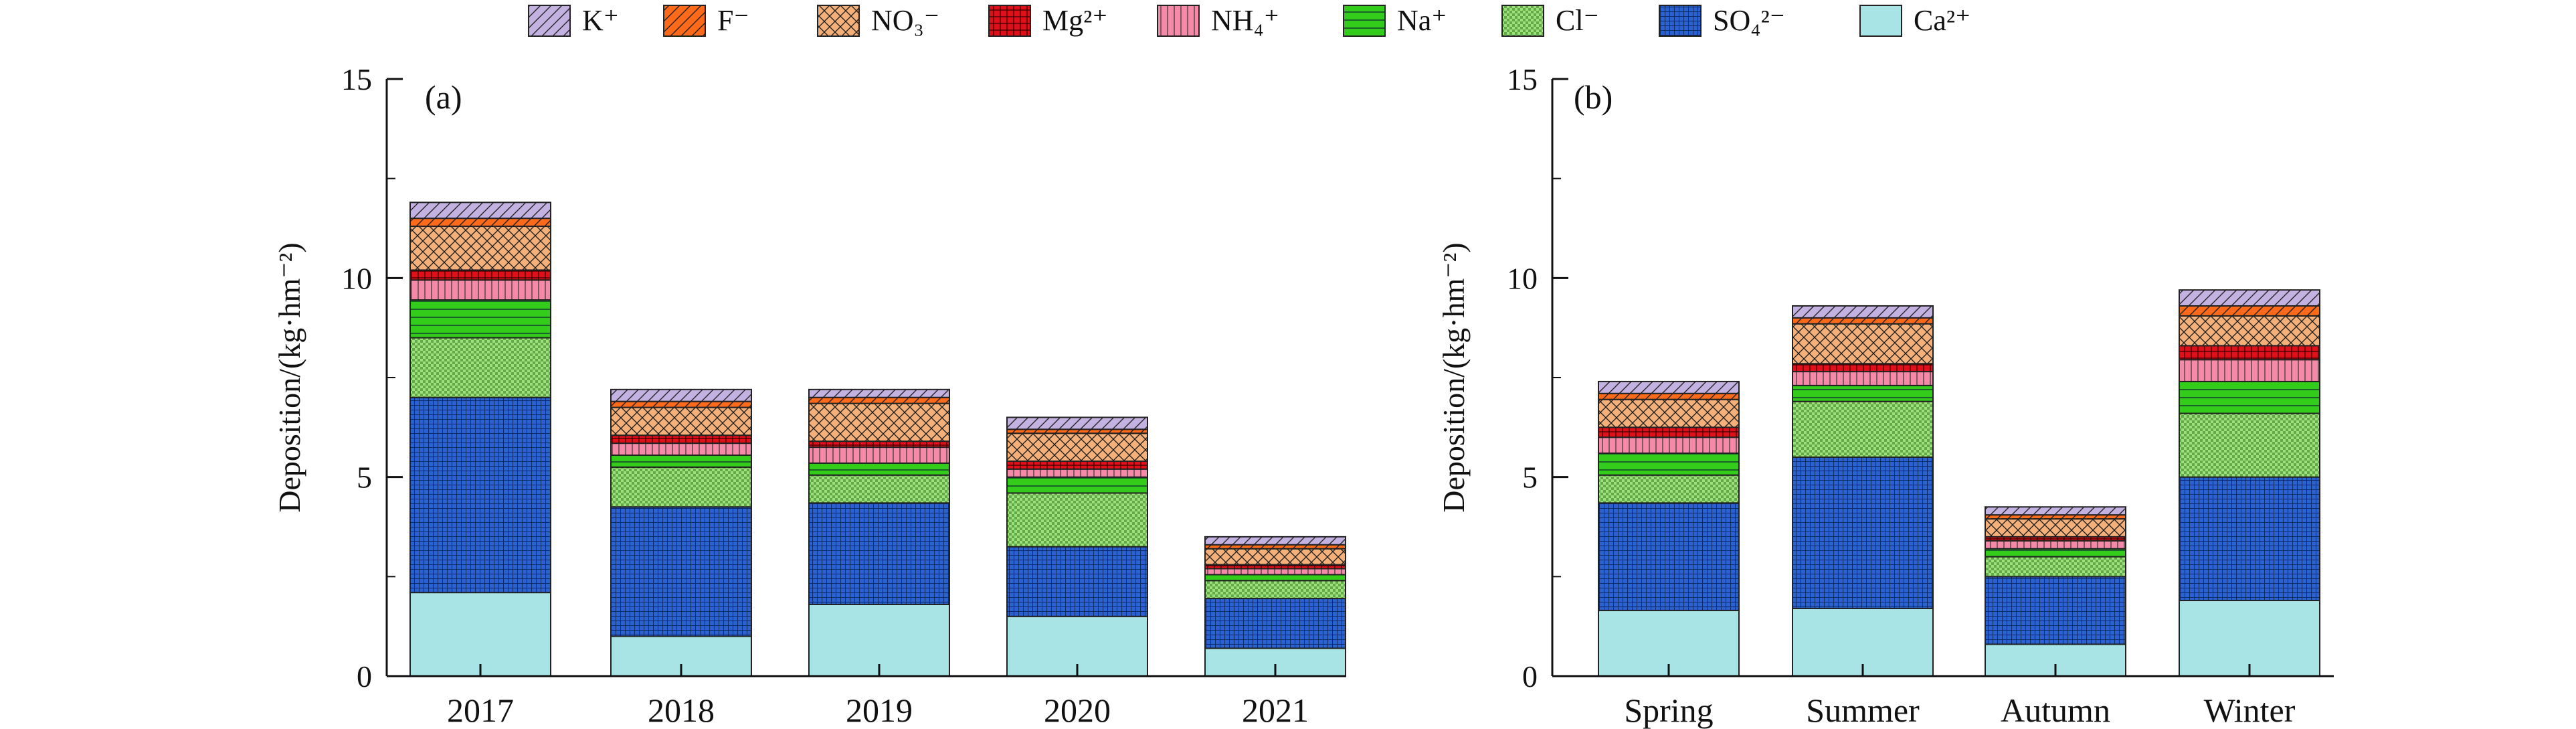 The width and height of the screenshot is (2576, 729). I want to click on panel-a-bar-2019-no3, so click(879, 422).